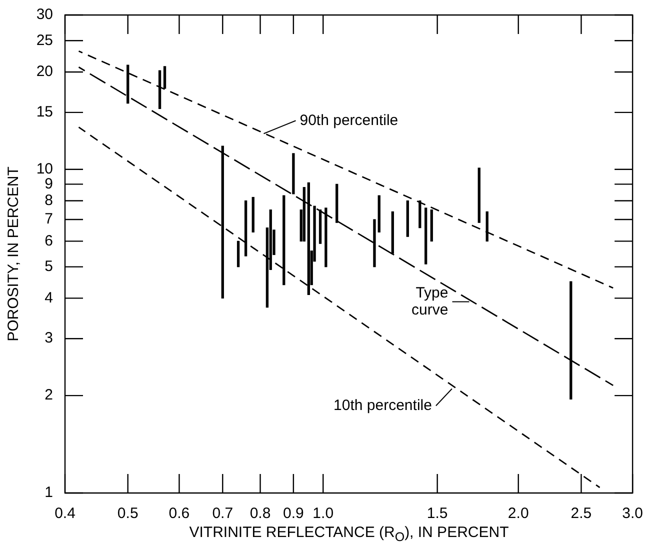  Describe the element at coordinates (44, 15) in the screenshot. I see `y-tick-label: 30` at that location.